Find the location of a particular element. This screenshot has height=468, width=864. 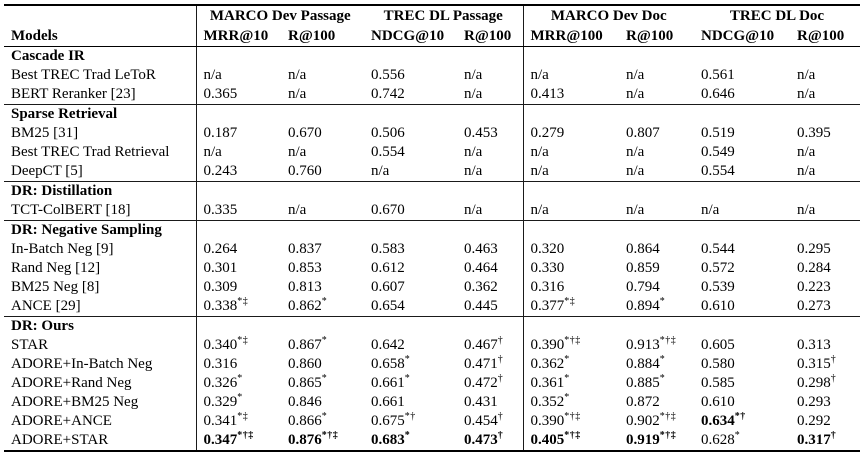

metric-value: 0.605 is located at coordinates (718, 345).